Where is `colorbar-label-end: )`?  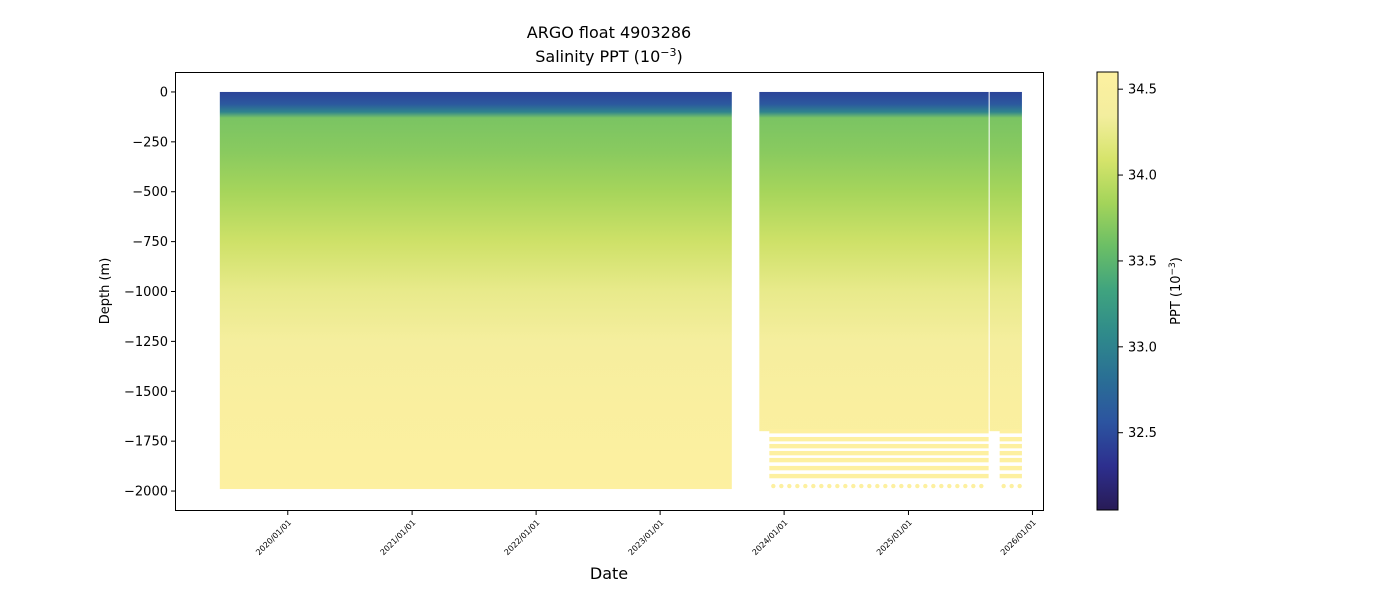
colorbar-label-end: ) is located at coordinates (1176, 259).